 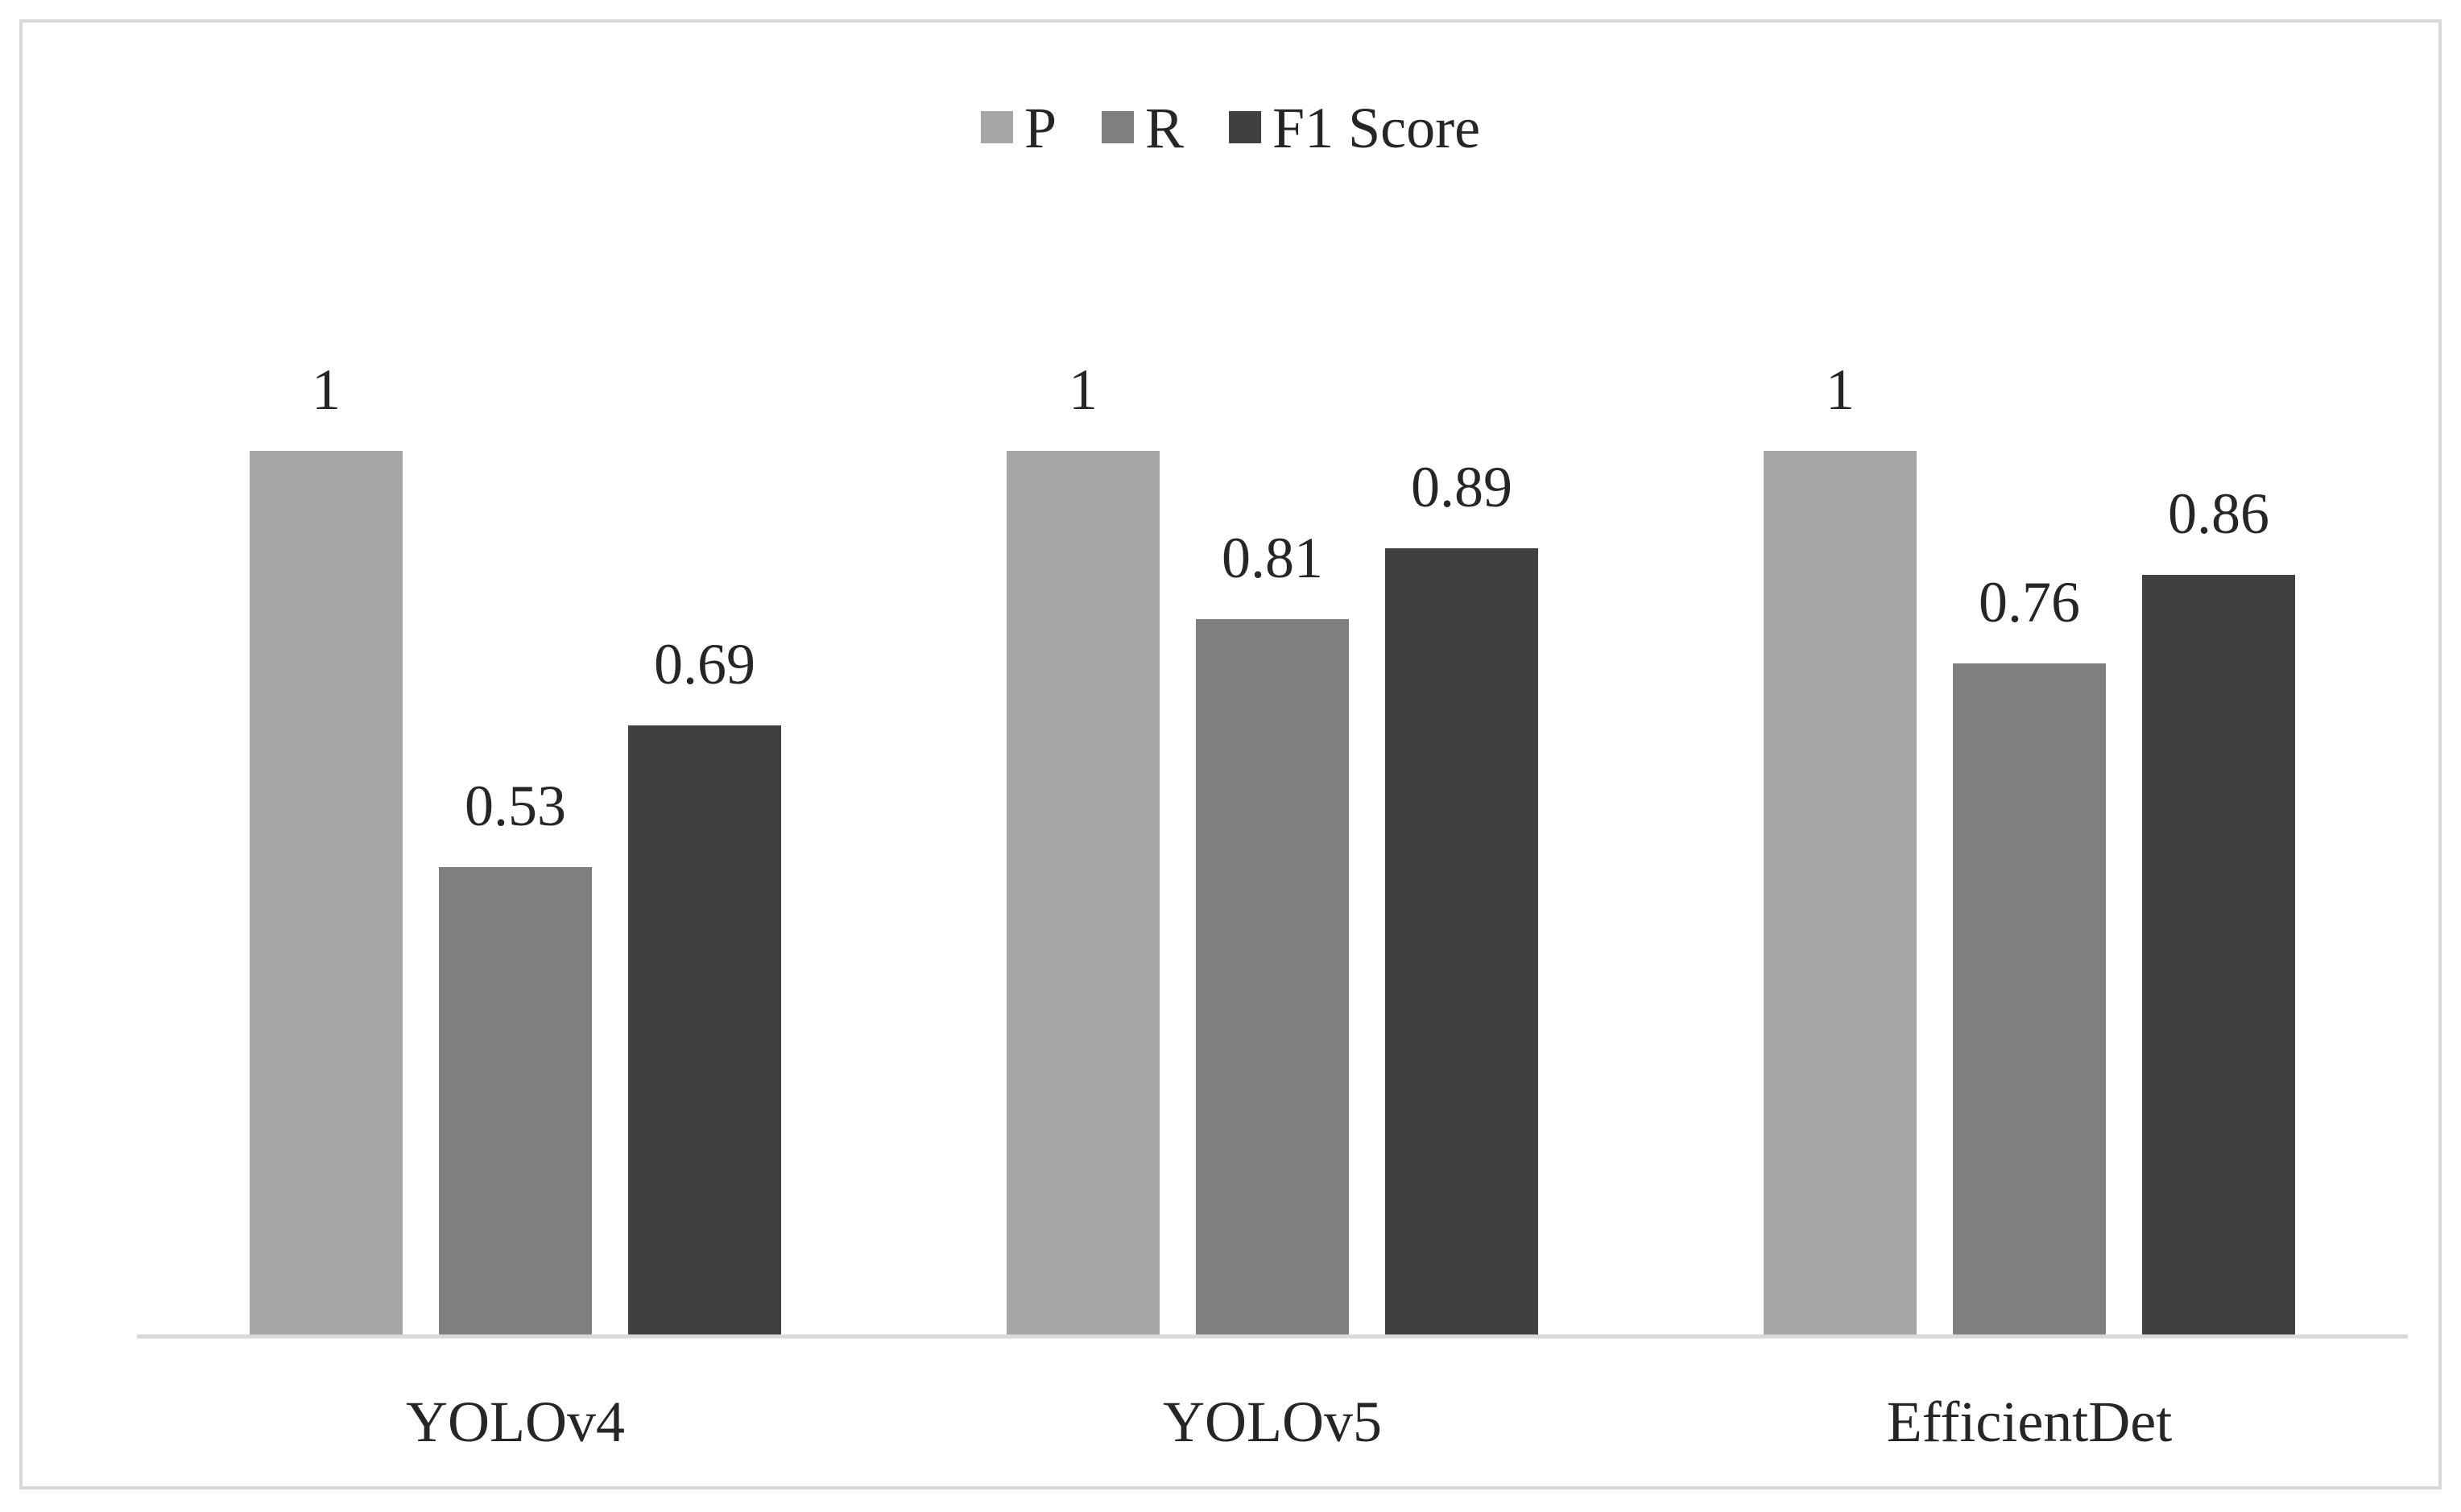 What do you see at coordinates (1040, 128) in the screenshot?
I see `legend-label-p: P` at bounding box center [1040, 128].